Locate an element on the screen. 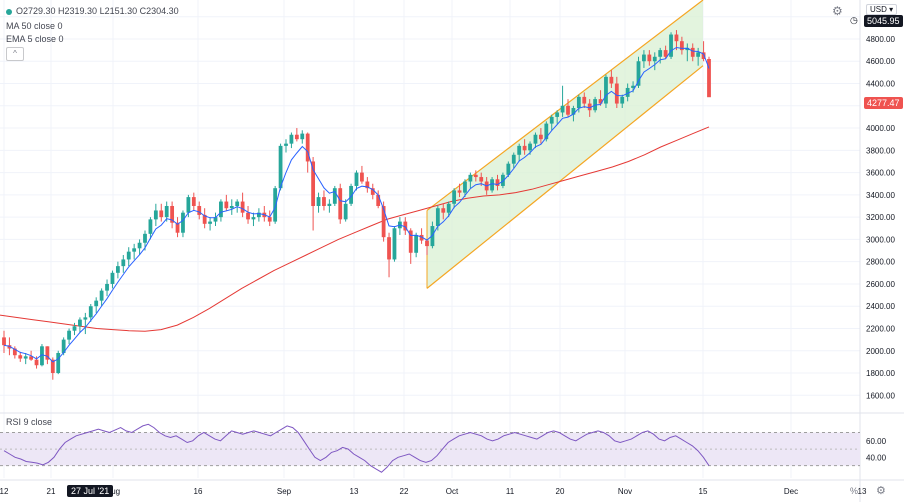  chevron-down-icon: ▾ is located at coordinates (891, 9).